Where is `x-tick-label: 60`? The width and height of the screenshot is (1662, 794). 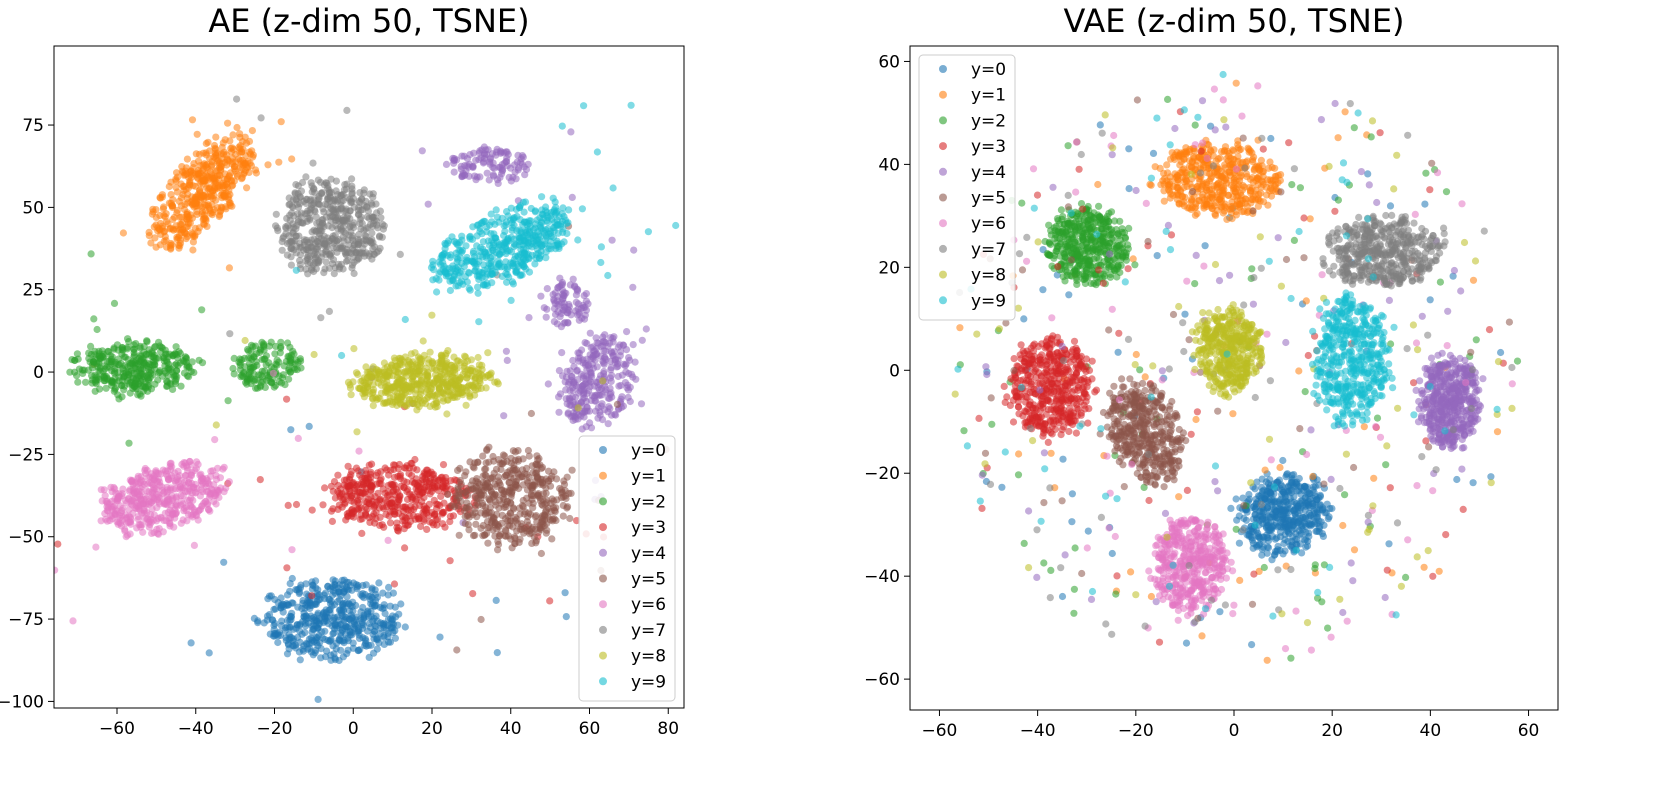 x-tick-label: 60 is located at coordinates (590, 729).